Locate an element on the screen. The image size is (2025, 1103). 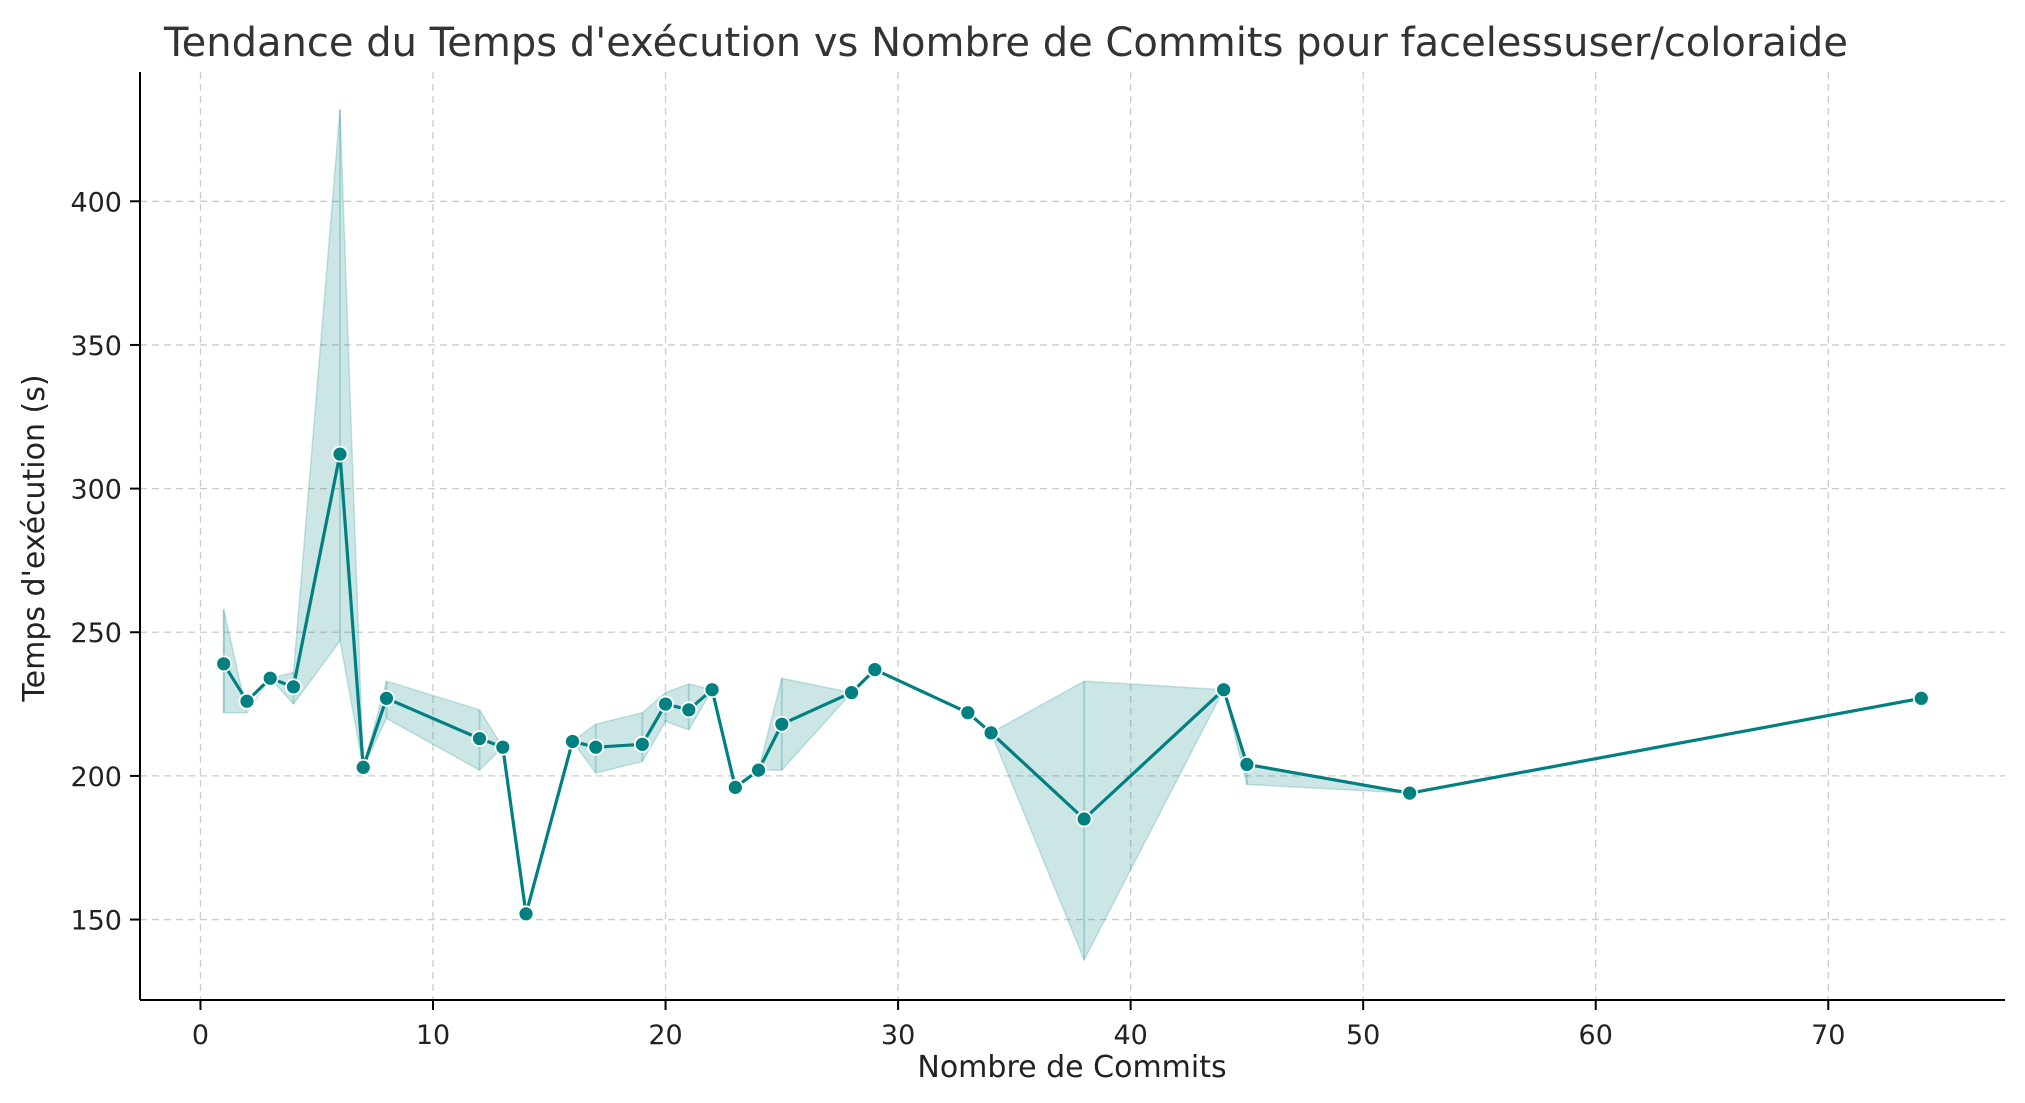
x-tick-label: 60 is located at coordinates (1596, 1035).